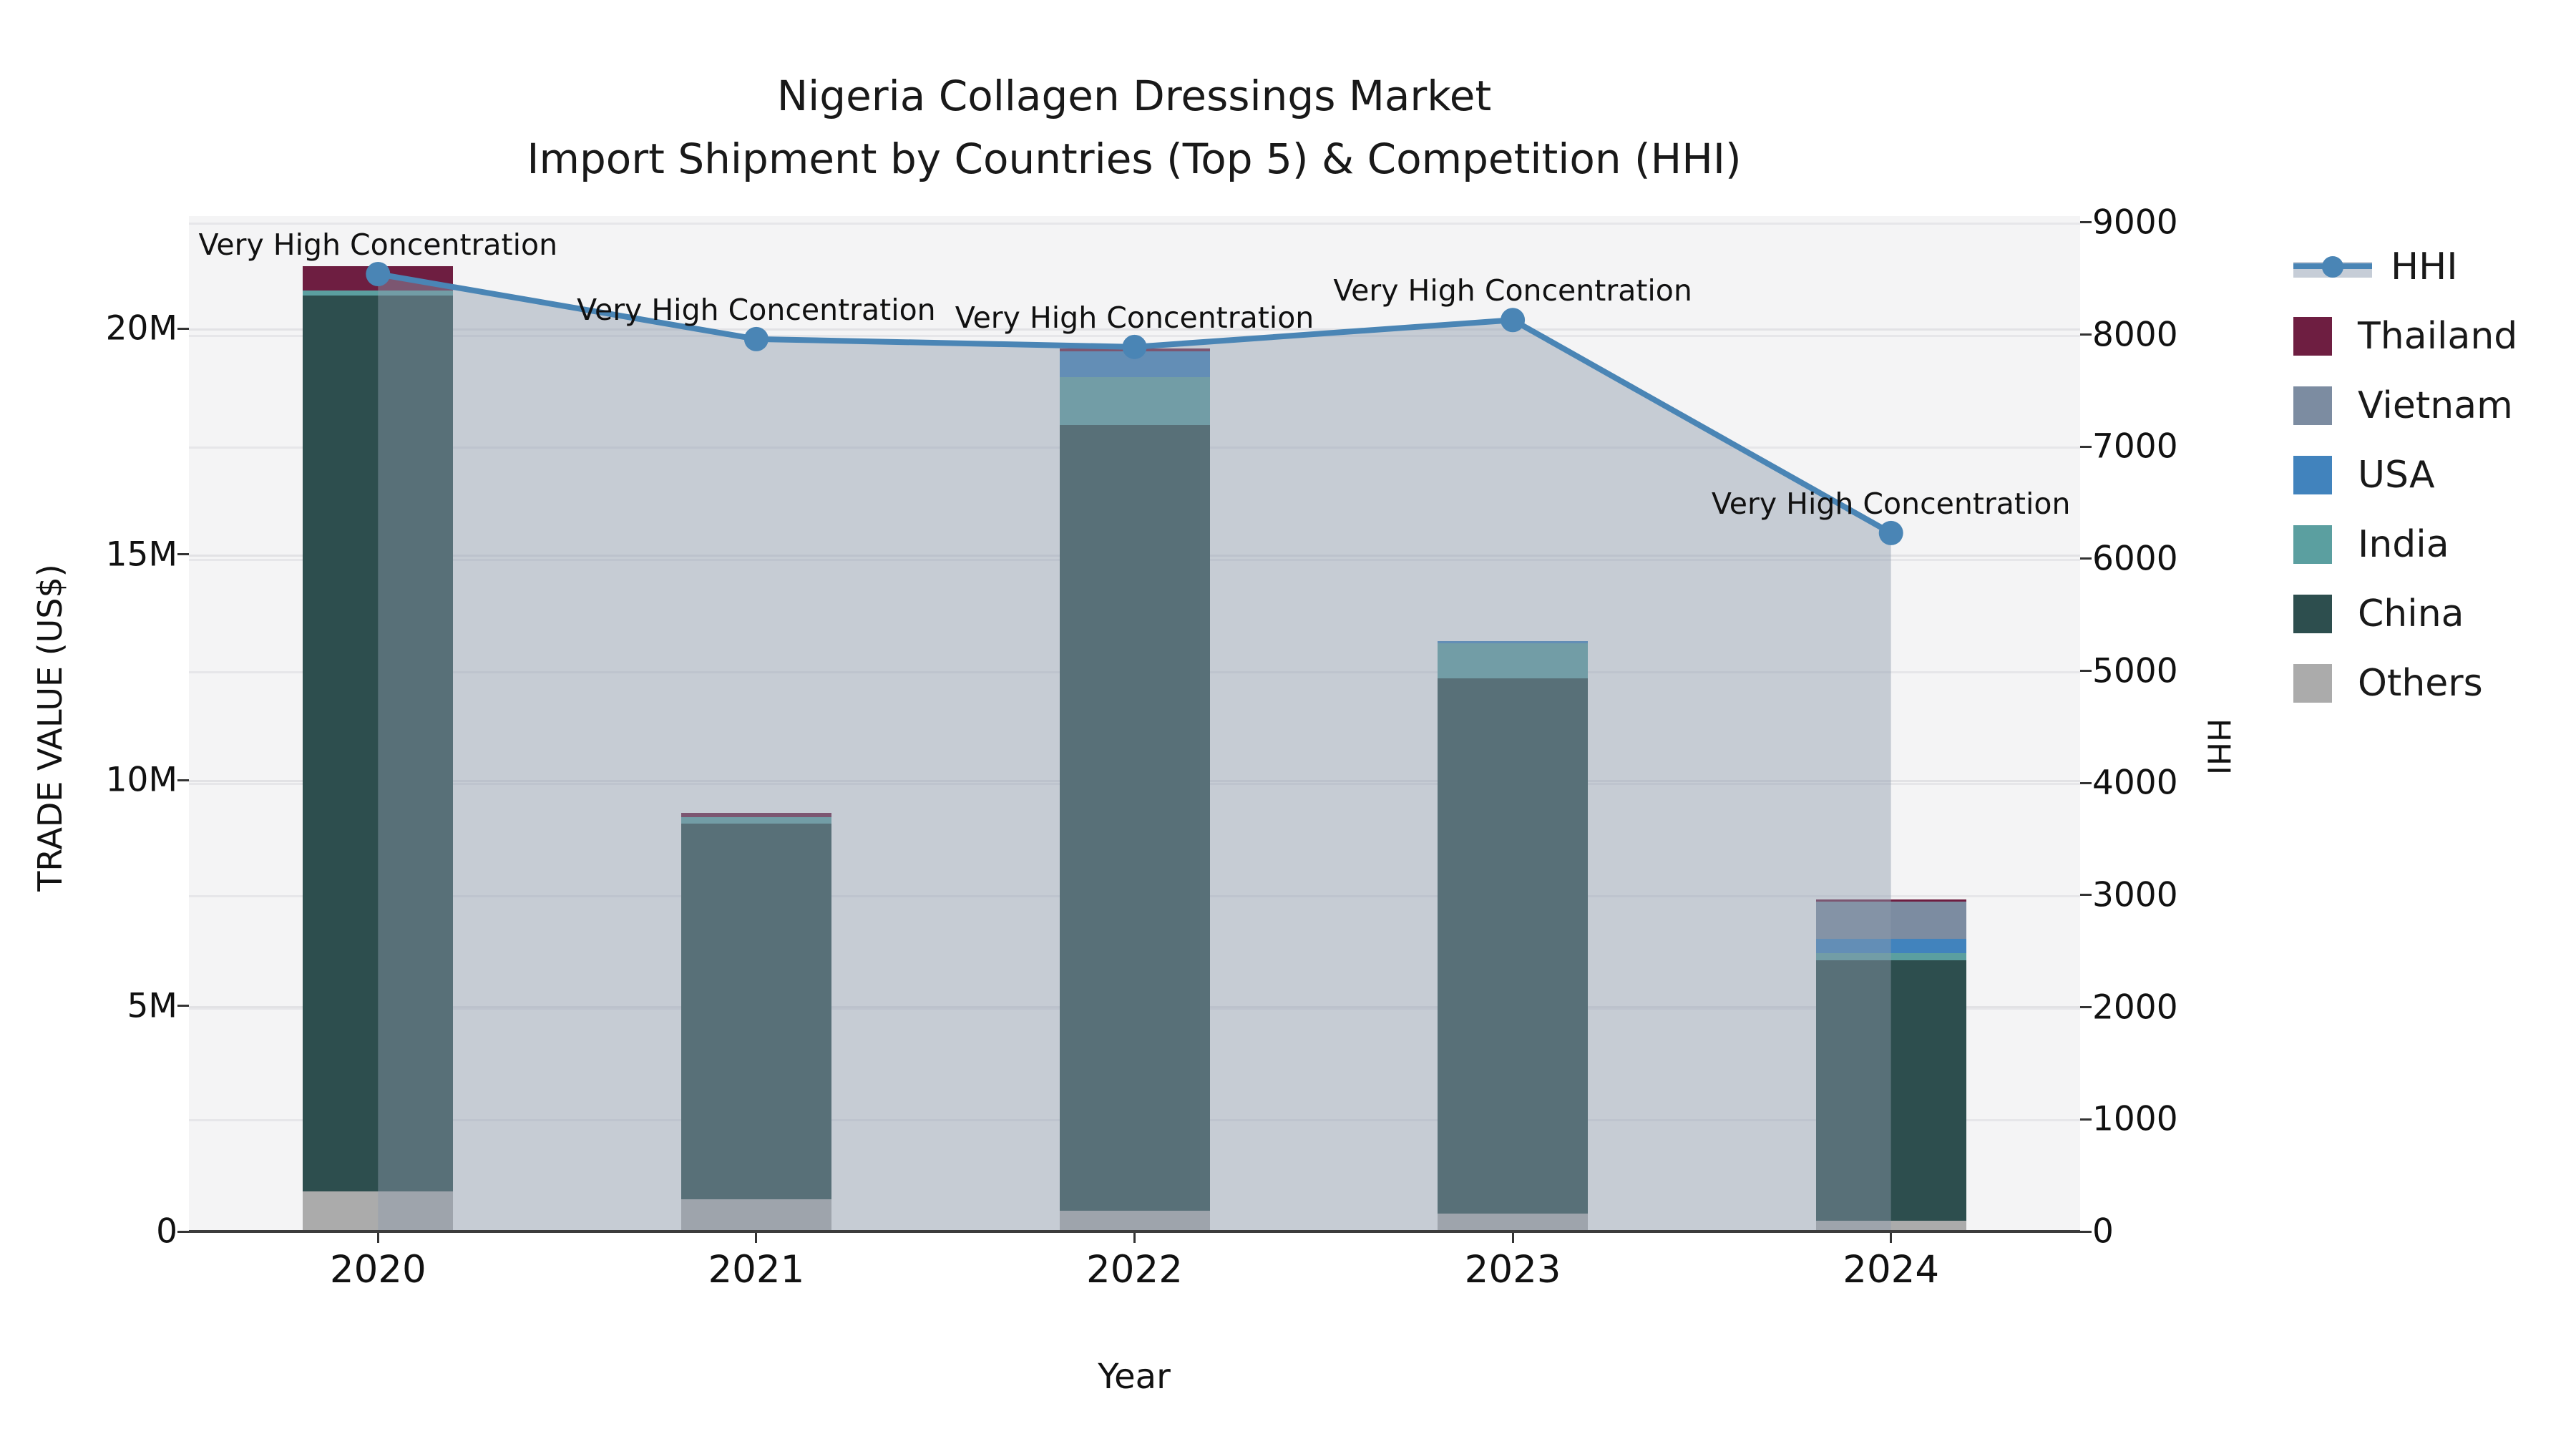 Image resolution: width=2576 pixels, height=1449 pixels. I want to click on y-right-tick-0: 0, so click(2103, 1231).